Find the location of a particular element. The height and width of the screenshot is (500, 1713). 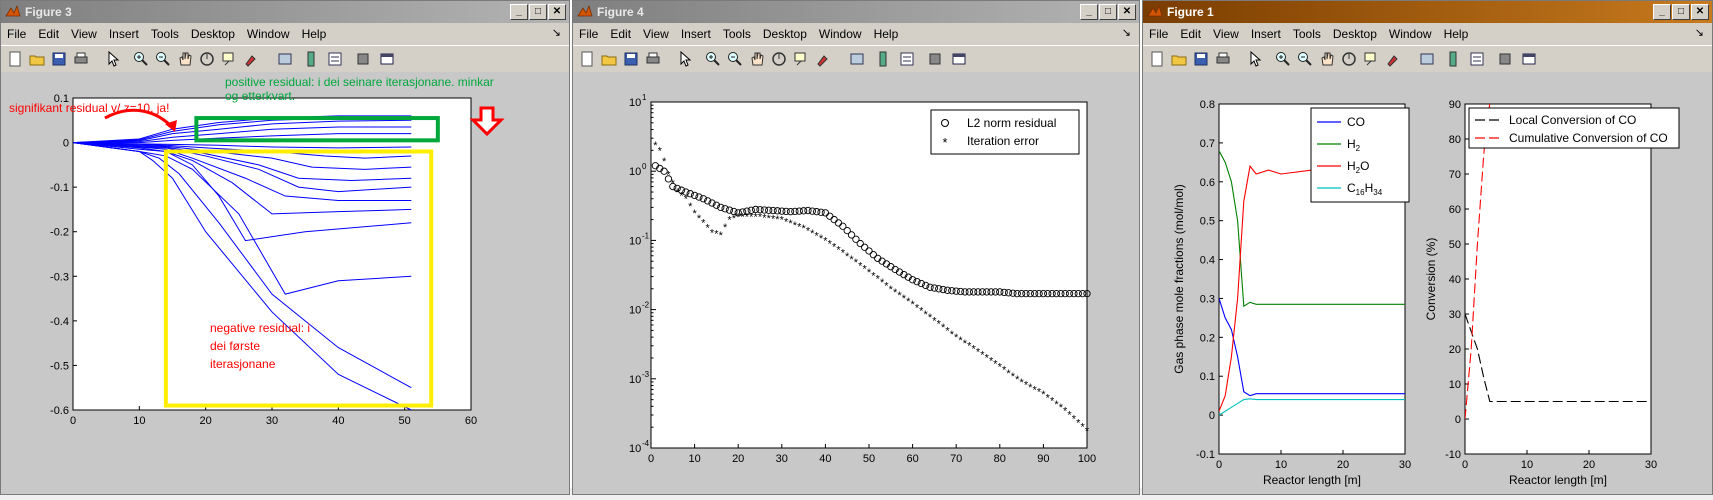

y-tick-label: 10 is located at coordinates (635, 103).